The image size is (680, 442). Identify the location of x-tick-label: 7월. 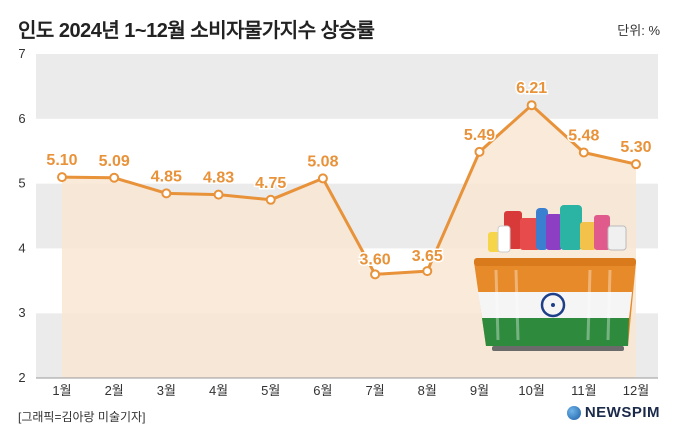
(374, 390).